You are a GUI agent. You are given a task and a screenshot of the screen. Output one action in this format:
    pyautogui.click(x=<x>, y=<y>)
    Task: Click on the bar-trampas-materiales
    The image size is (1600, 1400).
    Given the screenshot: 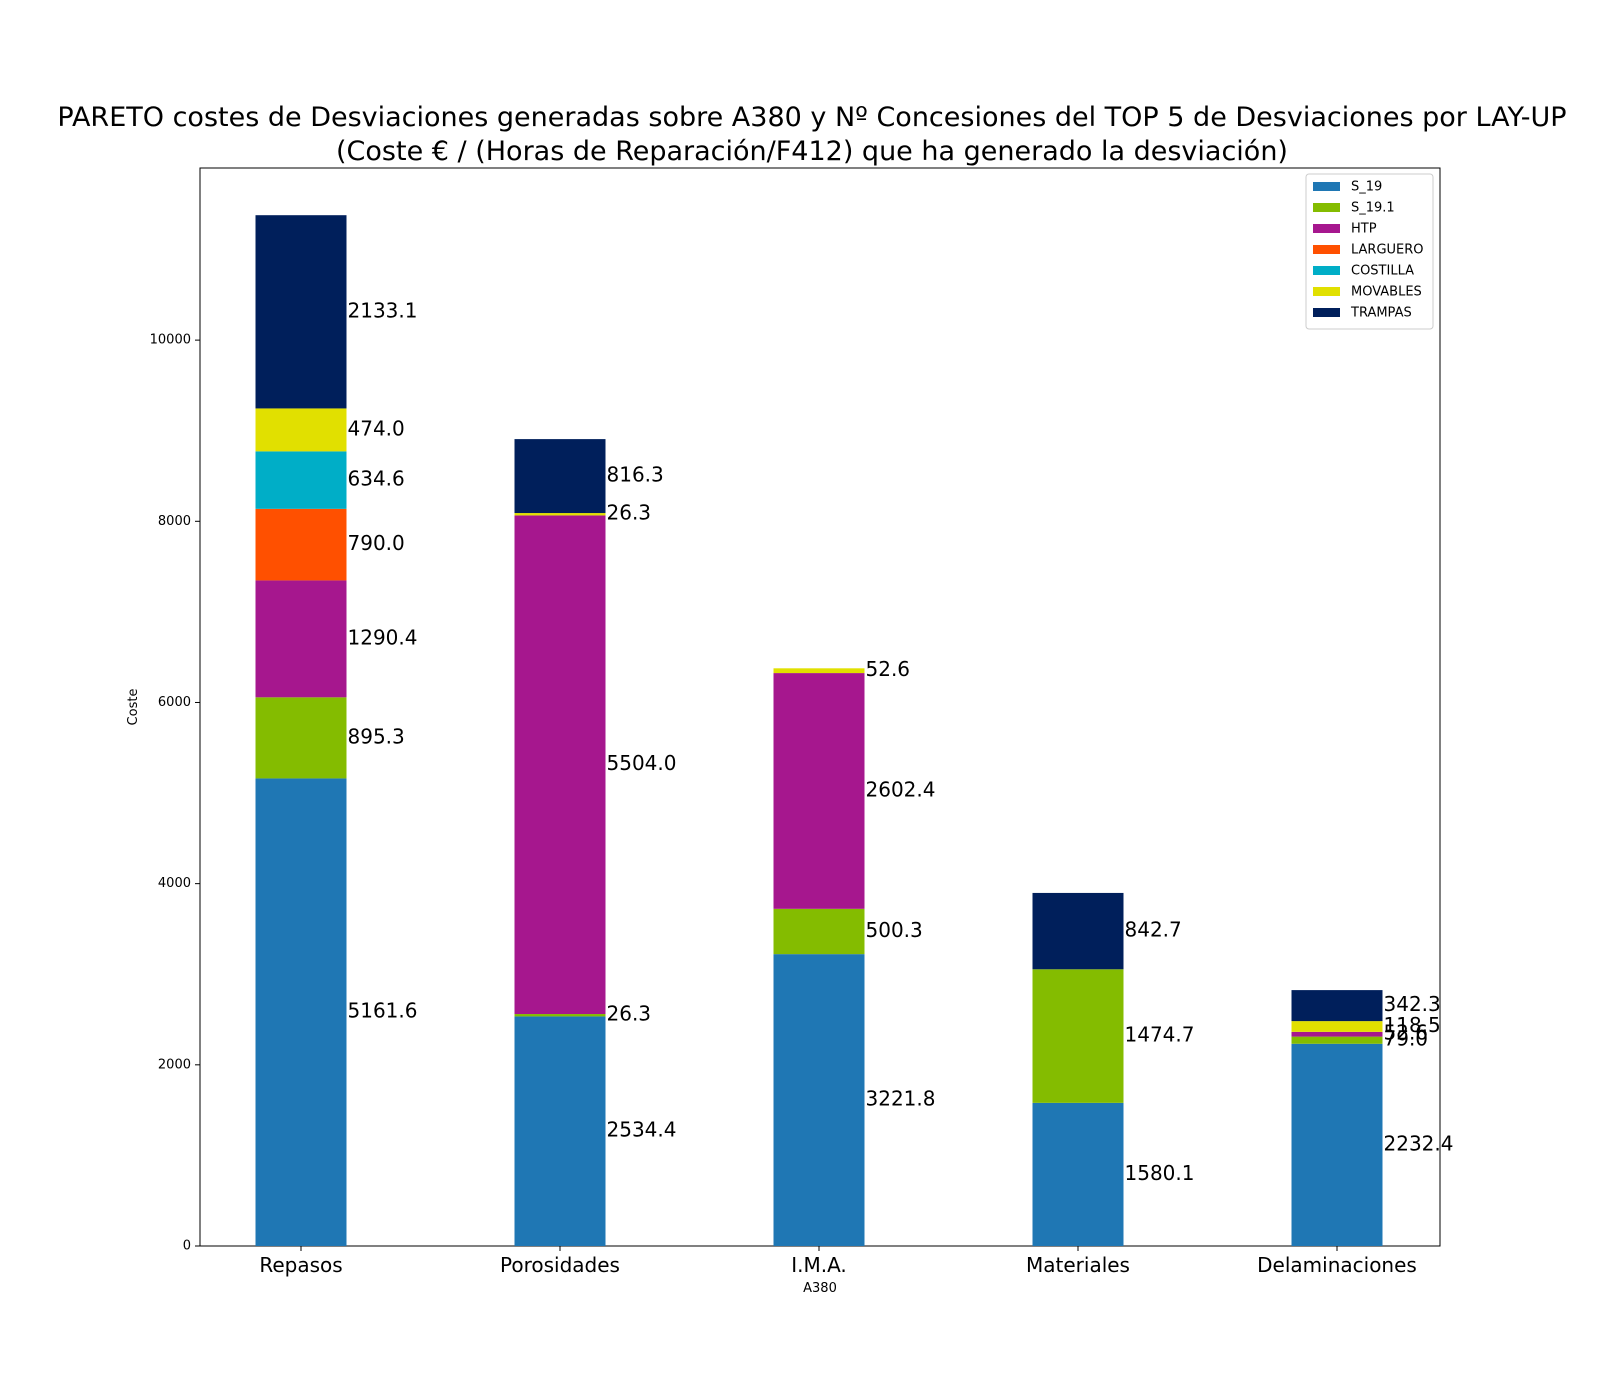 What is the action you would take?
    pyautogui.click(x=1078, y=931)
    